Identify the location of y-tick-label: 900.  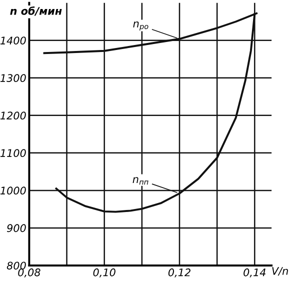
(16, 228).